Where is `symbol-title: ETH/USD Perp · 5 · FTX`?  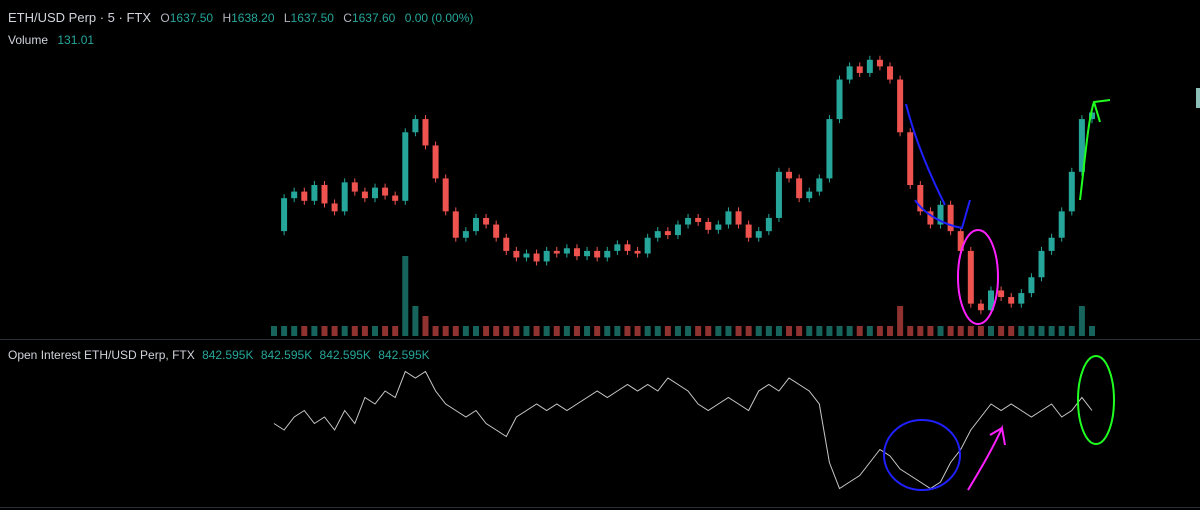
symbol-title: ETH/USD Perp · 5 · FTX is located at coordinates (80, 17).